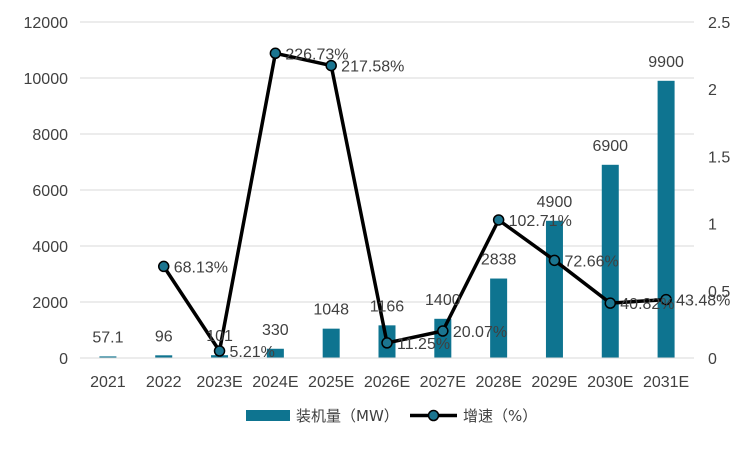 The height and width of the screenshot is (449, 750). I want to click on bar-value-label: 330, so click(275, 330).